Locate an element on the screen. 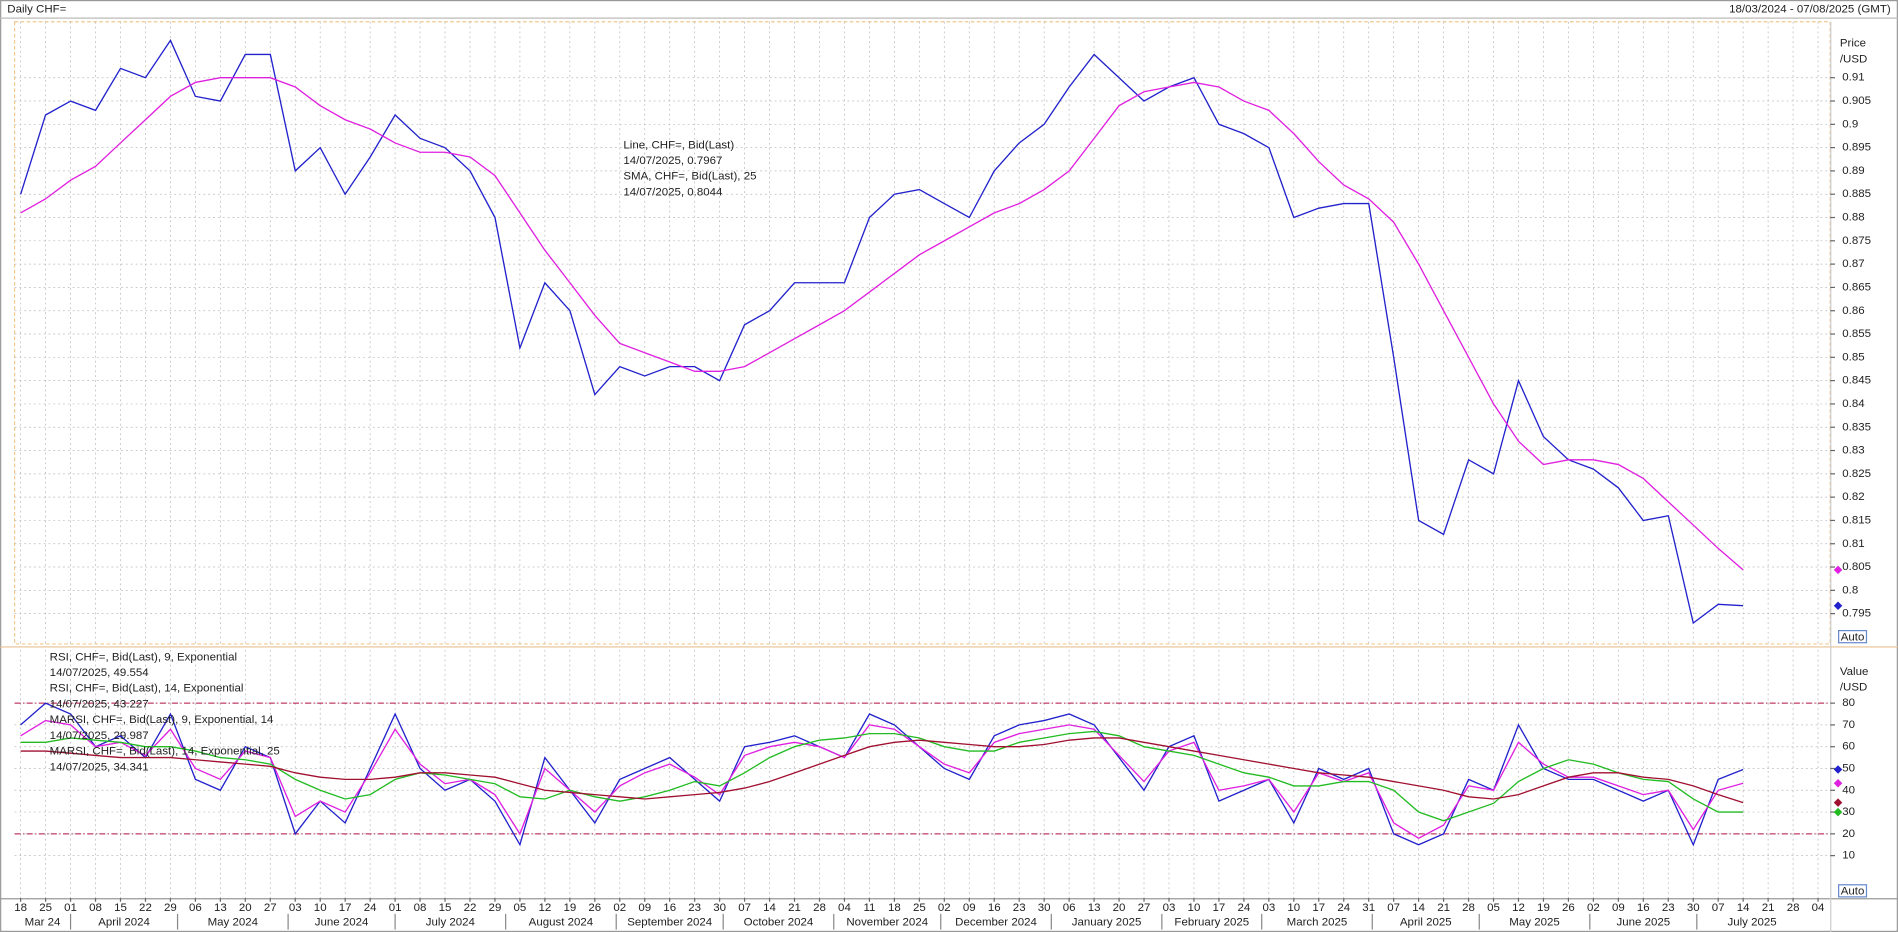 The width and height of the screenshot is (1898, 932). y-axis-label: Value is located at coordinates (1854, 672).